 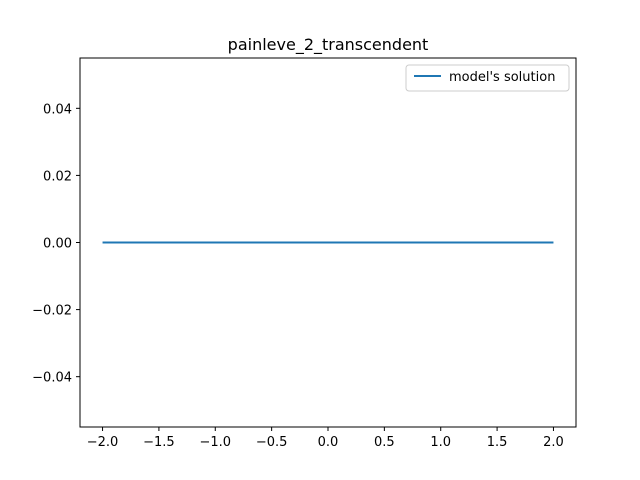 What do you see at coordinates (52, 311) in the screenshot?
I see `y-tick-label: −0.02` at bounding box center [52, 311].